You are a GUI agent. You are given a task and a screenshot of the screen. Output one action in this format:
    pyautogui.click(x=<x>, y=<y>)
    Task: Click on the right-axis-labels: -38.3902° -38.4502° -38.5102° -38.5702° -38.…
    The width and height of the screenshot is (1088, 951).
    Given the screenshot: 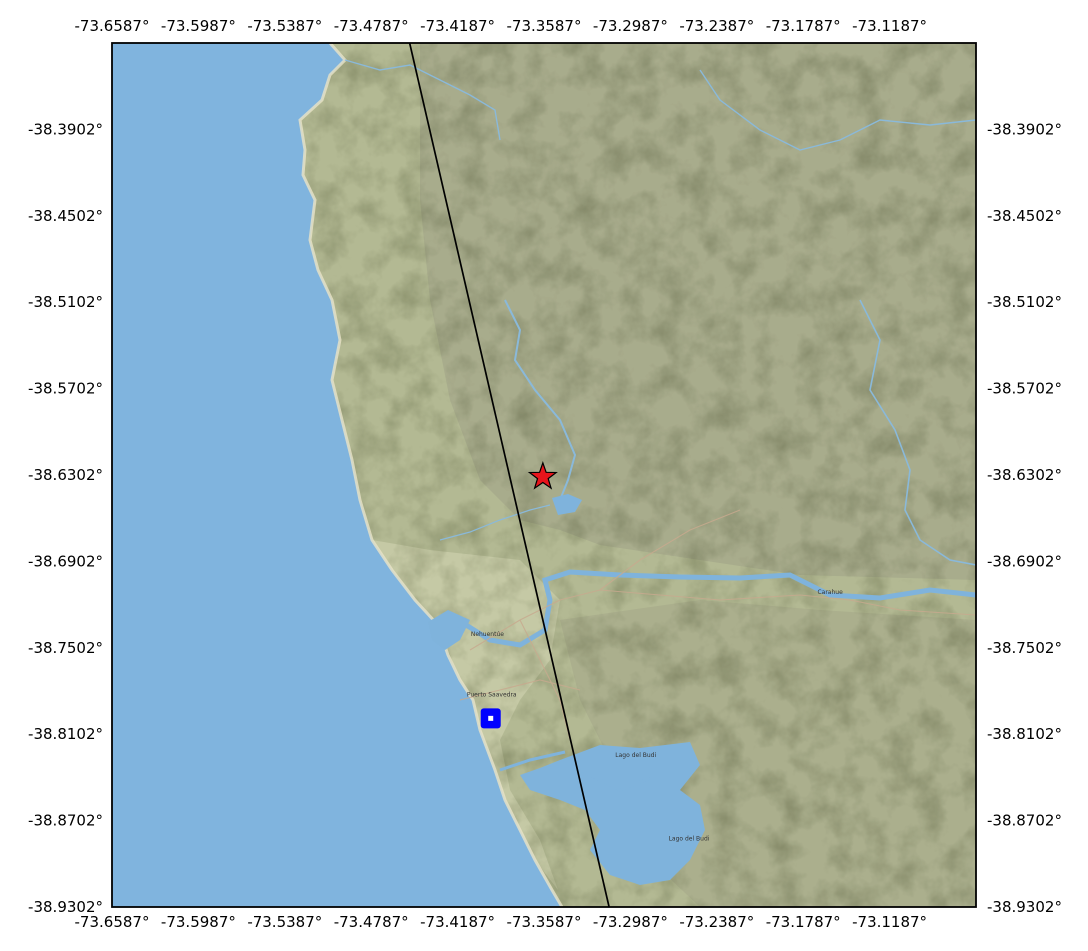 What is the action you would take?
    pyautogui.click(x=1024, y=518)
    